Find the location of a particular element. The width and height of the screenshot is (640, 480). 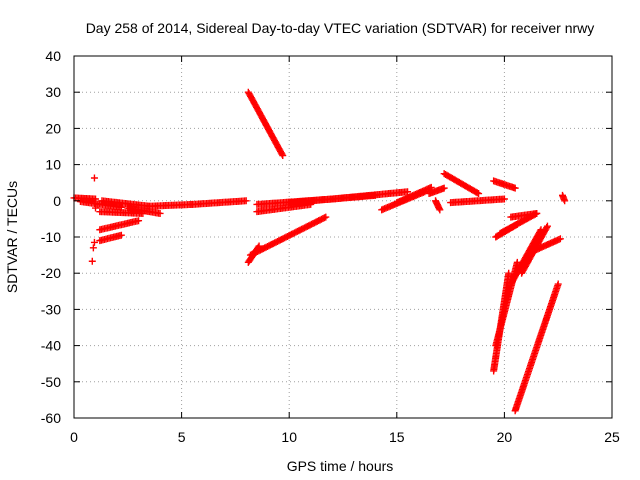

series-arc-o is located at coordinates (504, 184).